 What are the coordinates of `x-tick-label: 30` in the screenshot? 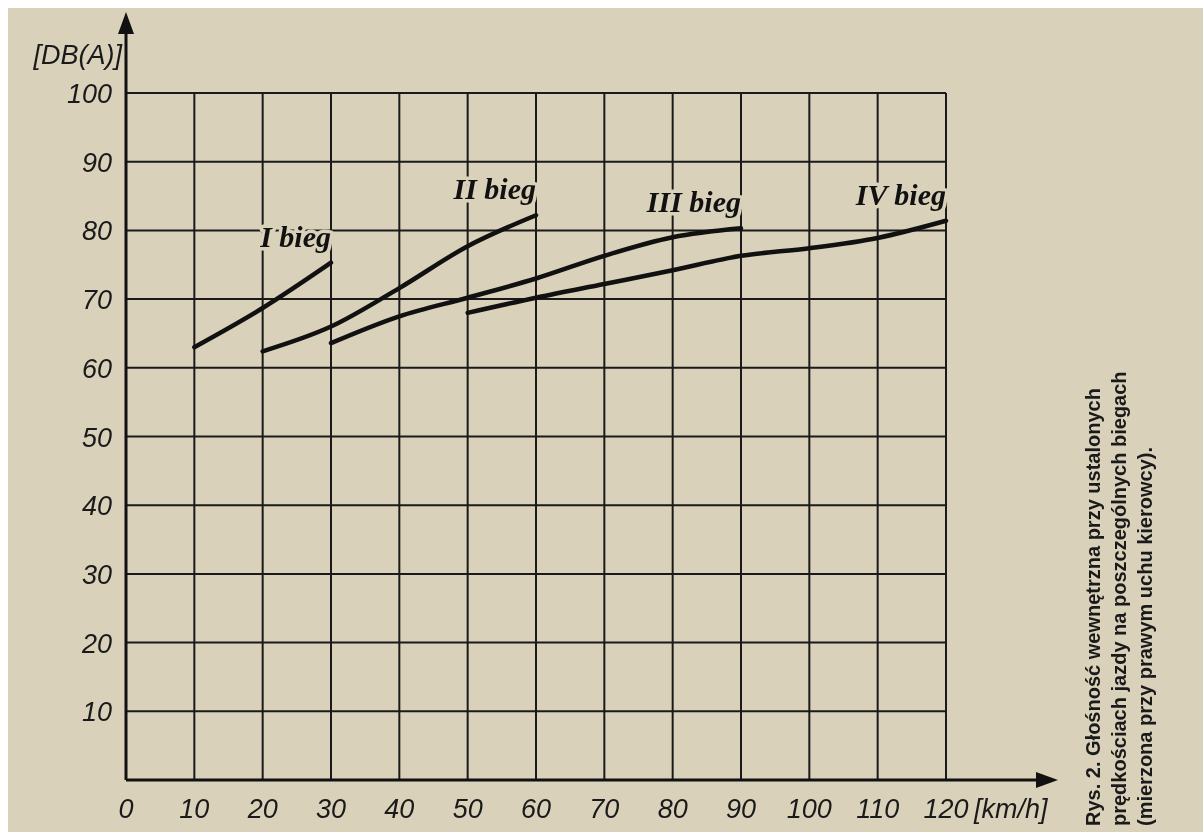 It's located at (331, 809).